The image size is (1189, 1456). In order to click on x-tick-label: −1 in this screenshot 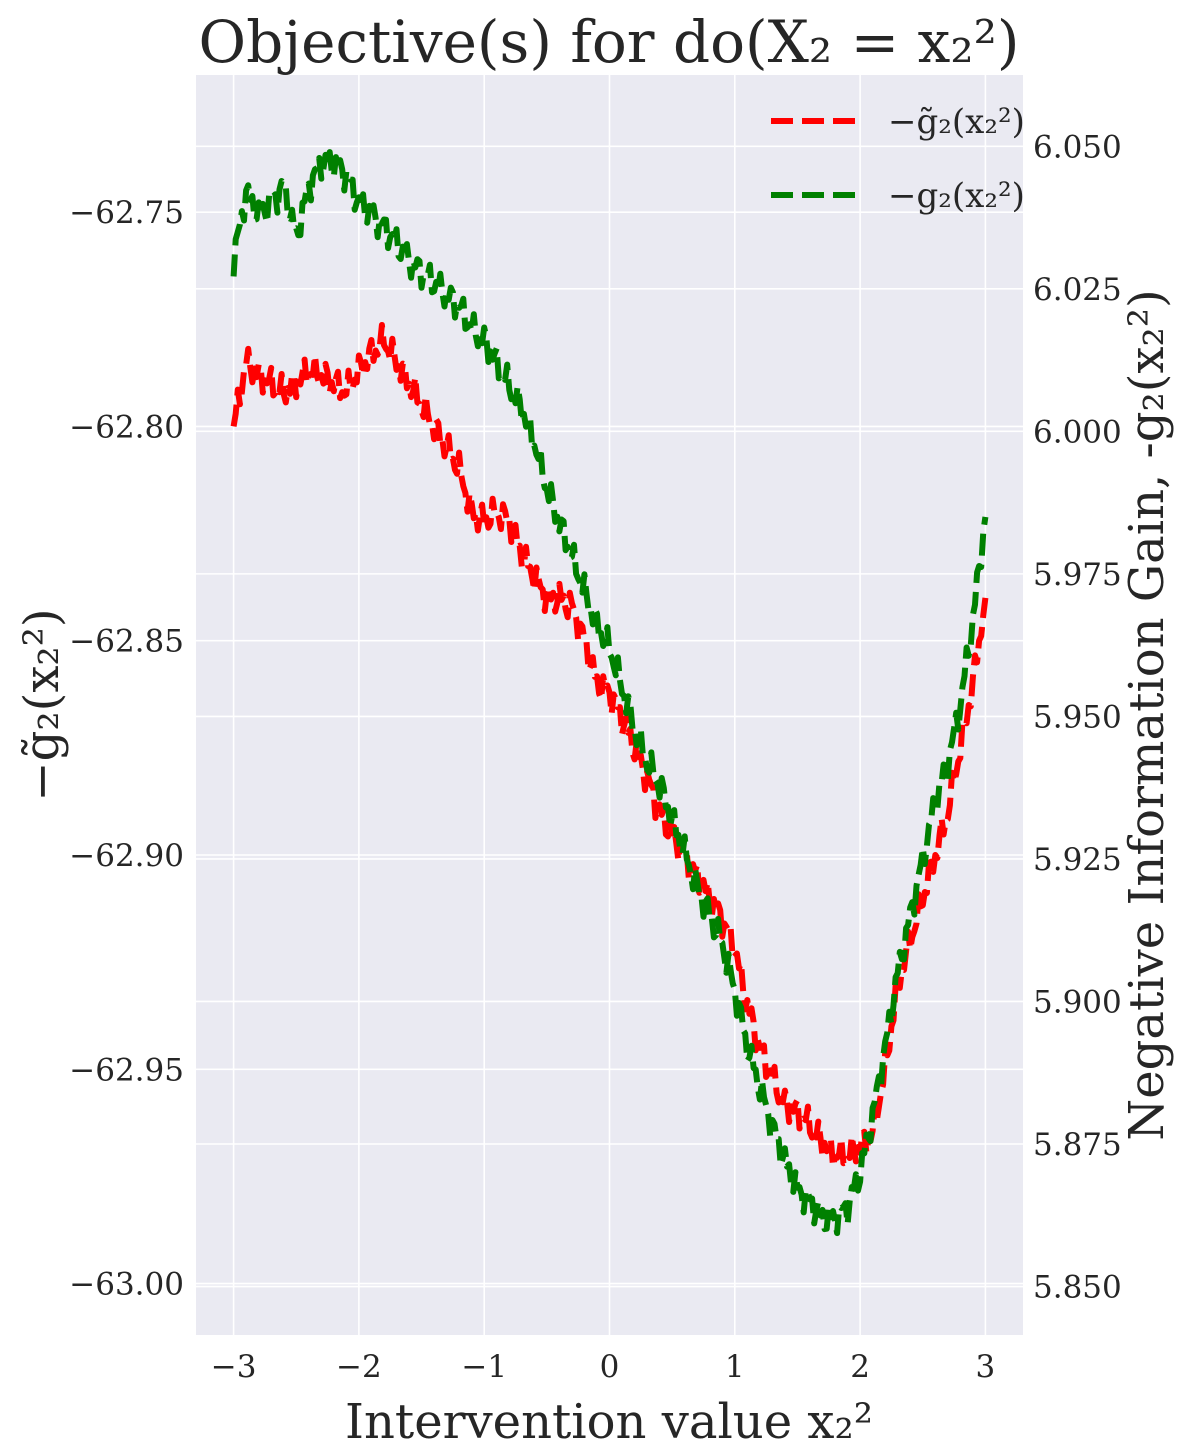, I will do `click(484, 1367)`.